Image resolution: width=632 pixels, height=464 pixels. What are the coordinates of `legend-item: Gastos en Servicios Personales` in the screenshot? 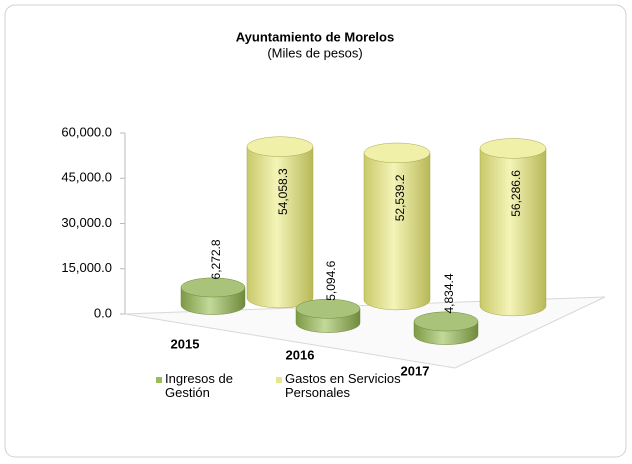 It's located at (355, 386).